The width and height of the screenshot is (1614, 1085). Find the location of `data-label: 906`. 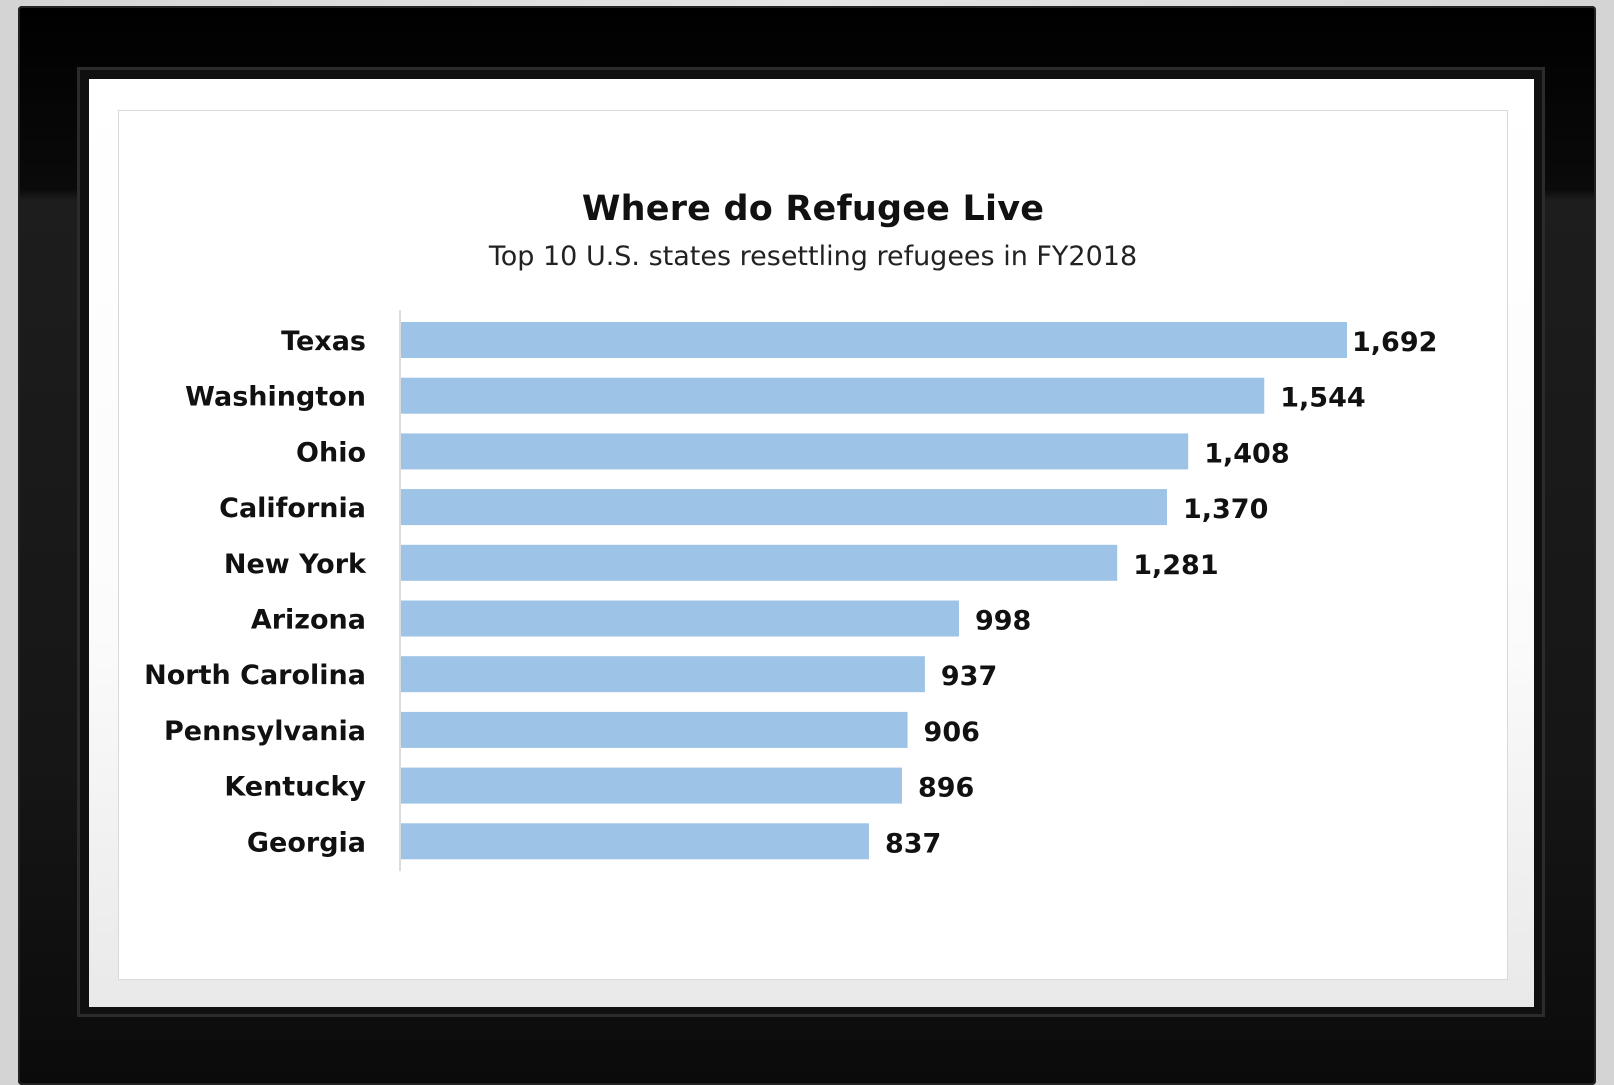

data-label: 906 is located at coordinates (952, 732).